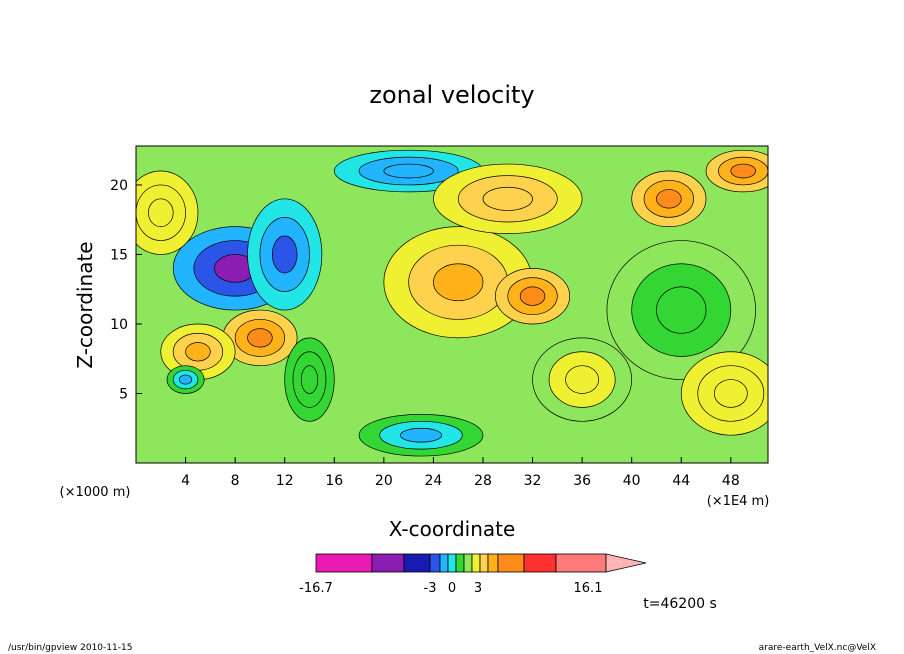 The width and height of the screenshot is (904, 654). I want to click on y-axis: 5 10 15 20, so click(126, 290).